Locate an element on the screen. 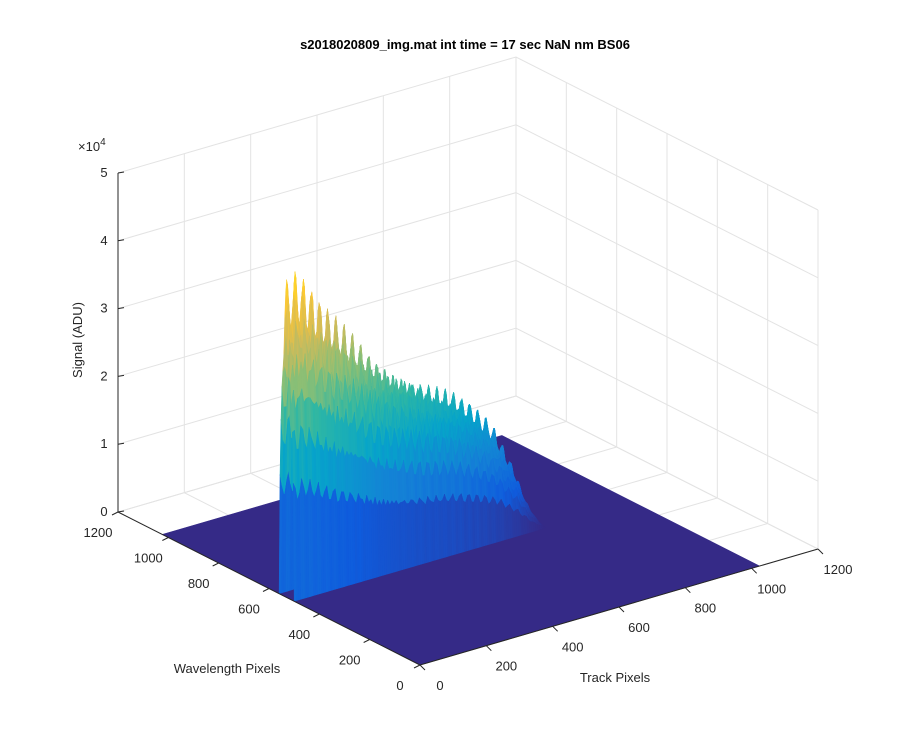 This screenshot has width=900, height=750. y-tick-label-4: 800 is located at coordinates (199, 583).